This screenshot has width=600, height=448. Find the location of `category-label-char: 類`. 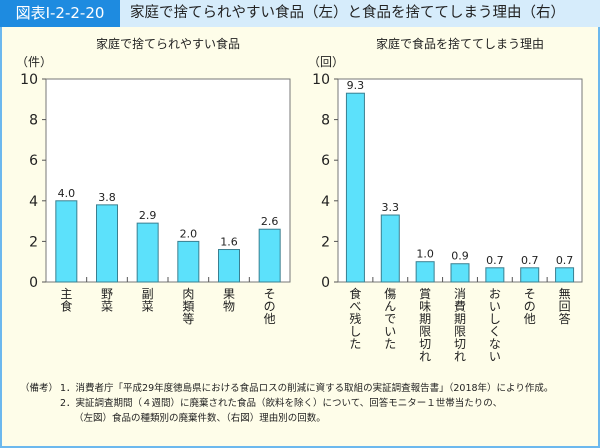

category-label-char: 類 is located at coordinates (188, 307).